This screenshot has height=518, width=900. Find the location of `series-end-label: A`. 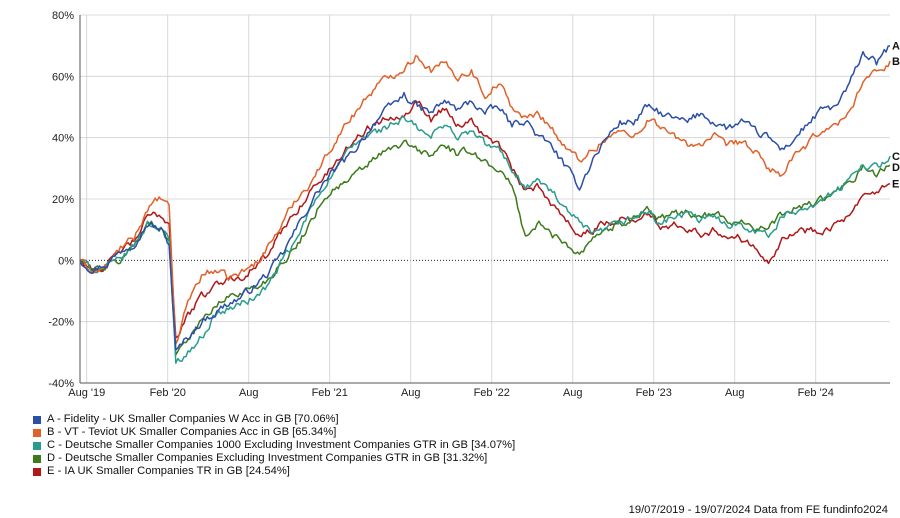

series-end-label: A is located at coordinates (896, 47).